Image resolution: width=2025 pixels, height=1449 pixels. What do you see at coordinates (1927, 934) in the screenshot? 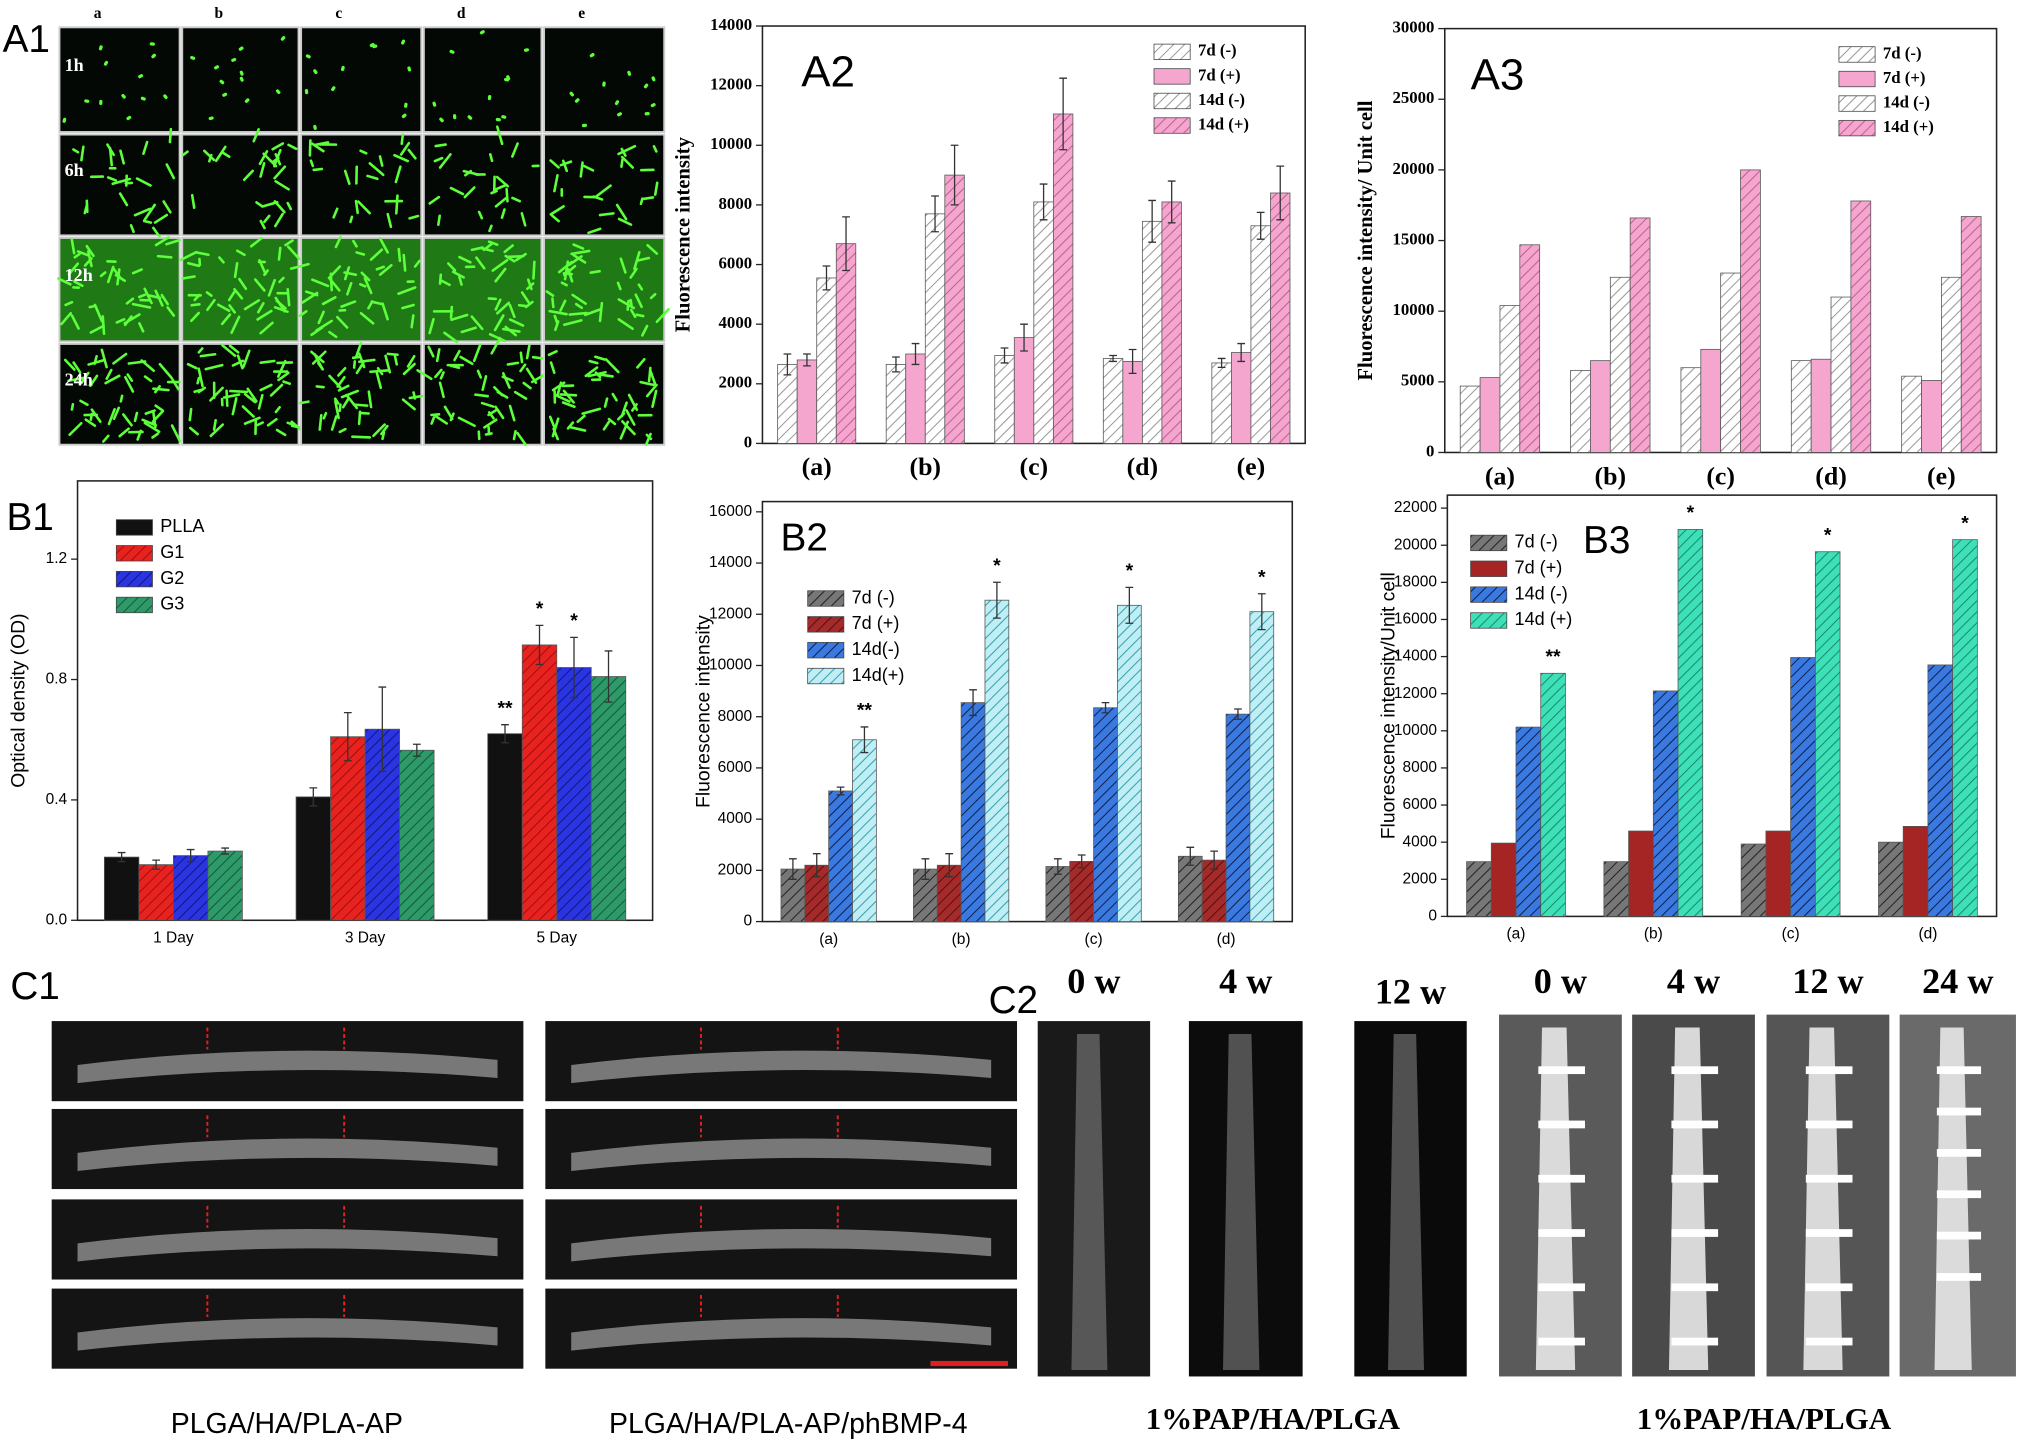
I see `x-tick-label: (d)` at bounding box center [1927, 934].